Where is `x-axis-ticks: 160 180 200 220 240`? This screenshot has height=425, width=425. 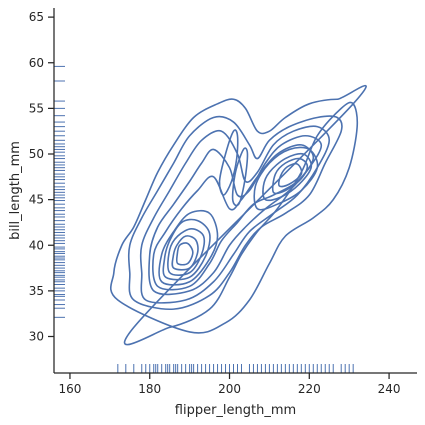 x-axis-ticks: 160 180 200 220 240 is located at coordinates (230, 384).